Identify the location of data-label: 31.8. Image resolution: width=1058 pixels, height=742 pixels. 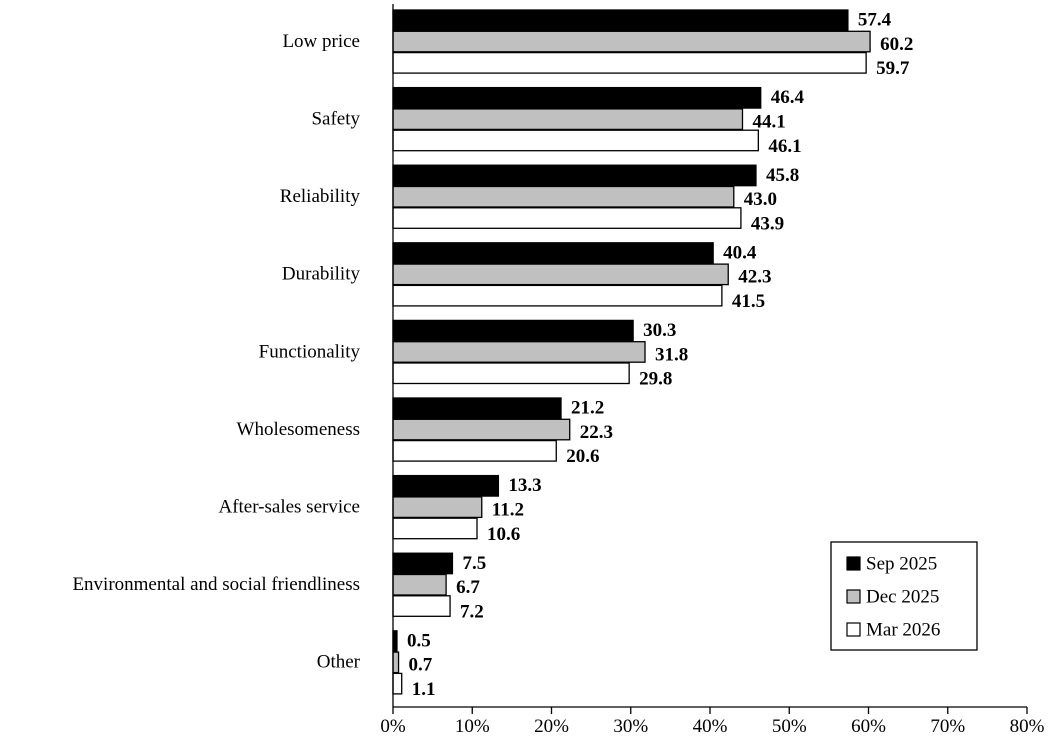
(671, 354).